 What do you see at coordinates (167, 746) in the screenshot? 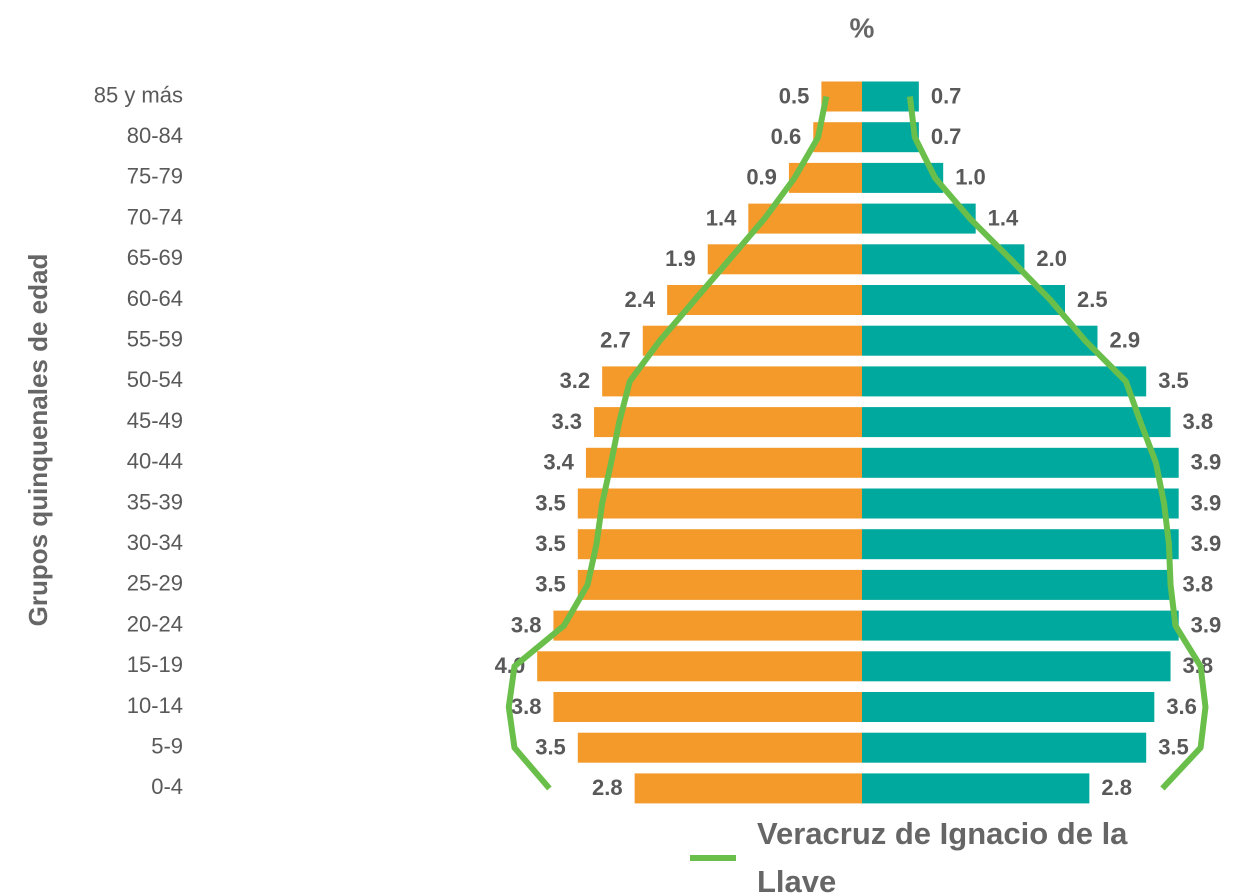
I see `y-tick-label: 5-9` at bounding box center [167, 746].